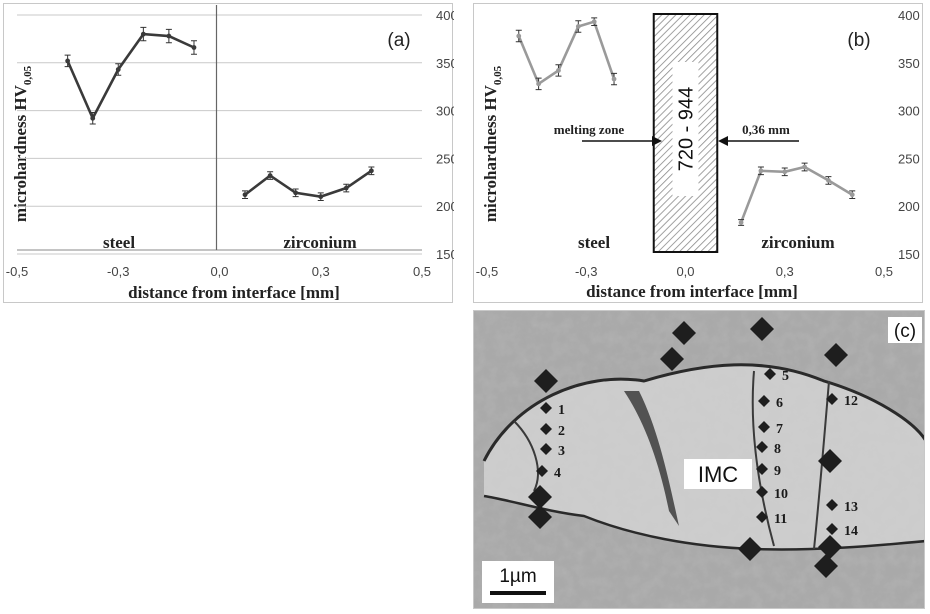 The width and height of the screenshot is (930, 614). Describe the element at coordinates (692, 291) in the screenshot. I see `x-axis-label-b: distance from interface [mm]` at that location.